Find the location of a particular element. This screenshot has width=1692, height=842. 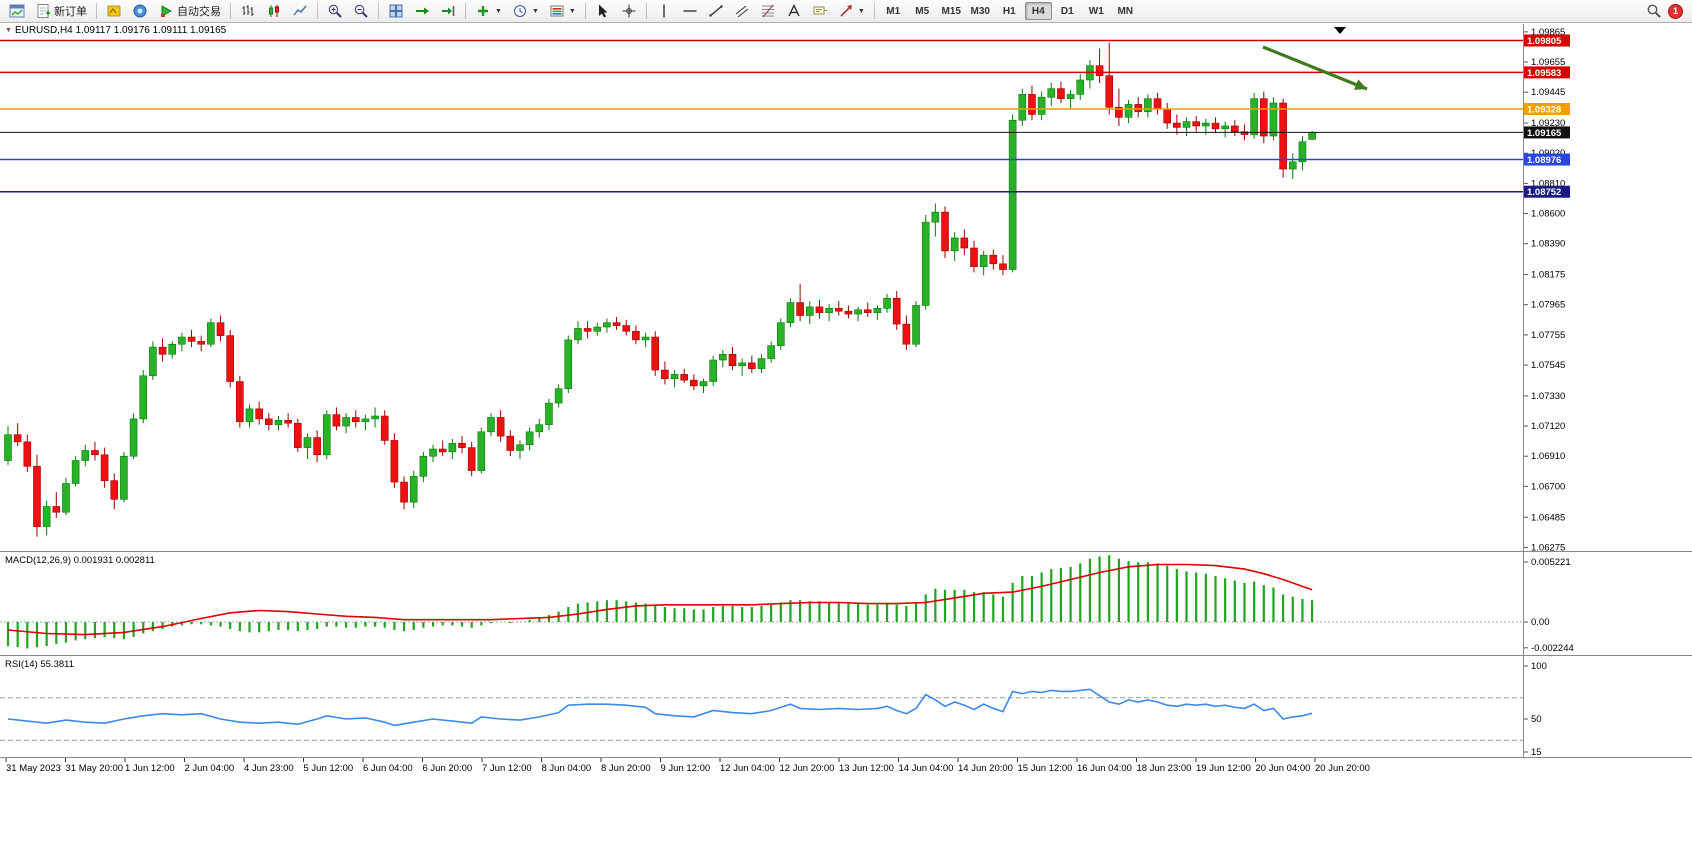

auto-scroll-icon is located at coordinates (422, 11).